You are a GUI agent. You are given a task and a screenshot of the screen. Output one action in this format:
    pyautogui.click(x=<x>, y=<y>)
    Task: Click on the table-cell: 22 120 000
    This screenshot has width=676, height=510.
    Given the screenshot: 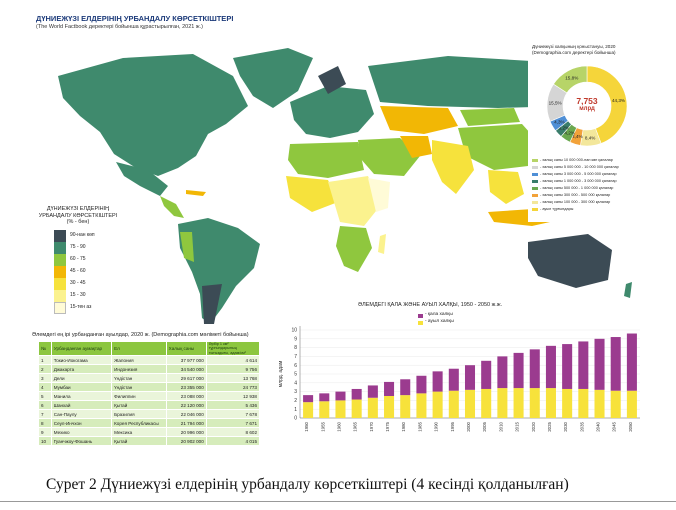 What is the action you would take?
    pyautogui.click(x=186, y=405)
    